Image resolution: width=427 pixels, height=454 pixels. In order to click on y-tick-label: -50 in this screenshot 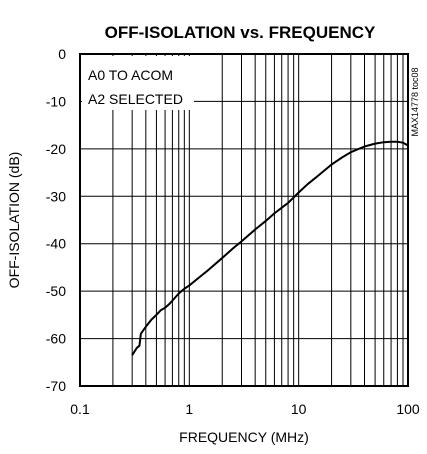, I will do `click(56, 291)`.